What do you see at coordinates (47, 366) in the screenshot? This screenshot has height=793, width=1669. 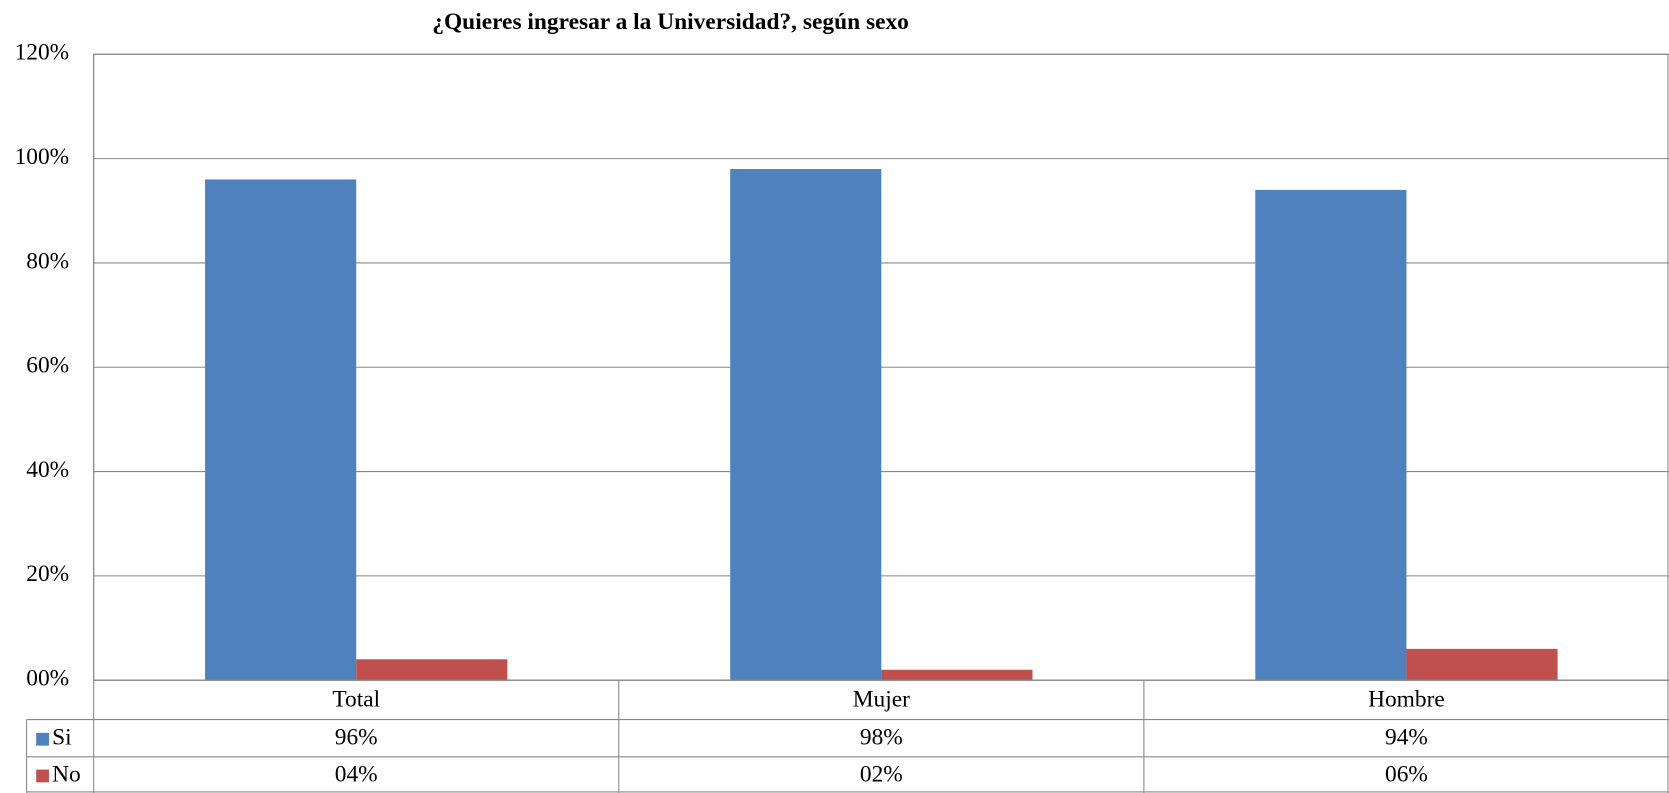 I see `y-tick-label: 60%` at bounding box center [47, 366].